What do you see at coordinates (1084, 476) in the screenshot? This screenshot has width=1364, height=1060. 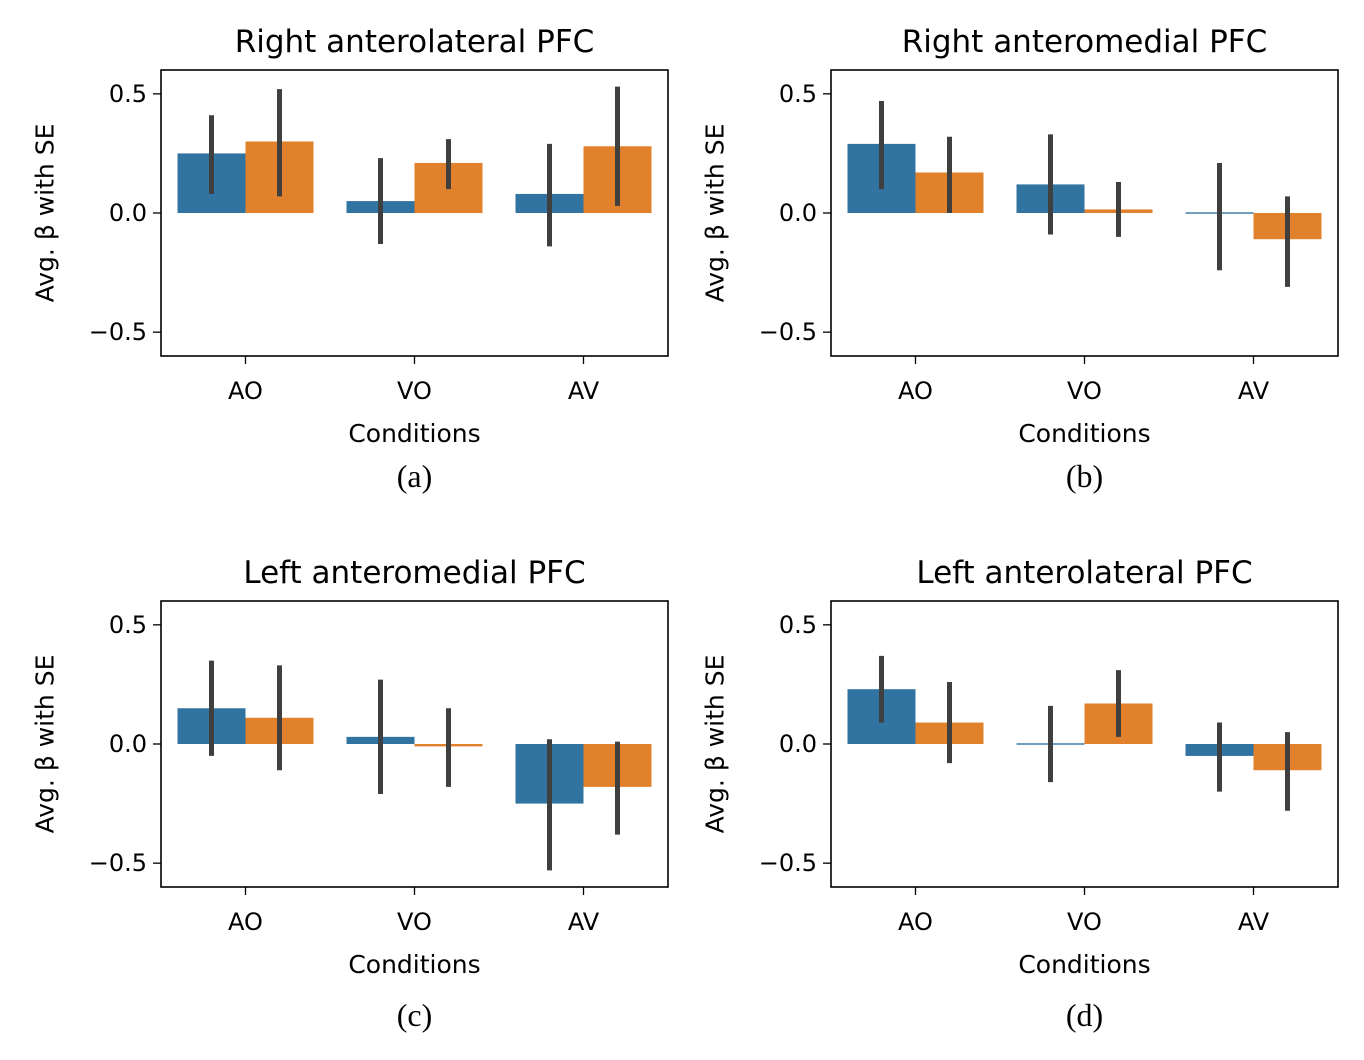 I see `panel-caption: (b)` at bounding box center [1084, 476].